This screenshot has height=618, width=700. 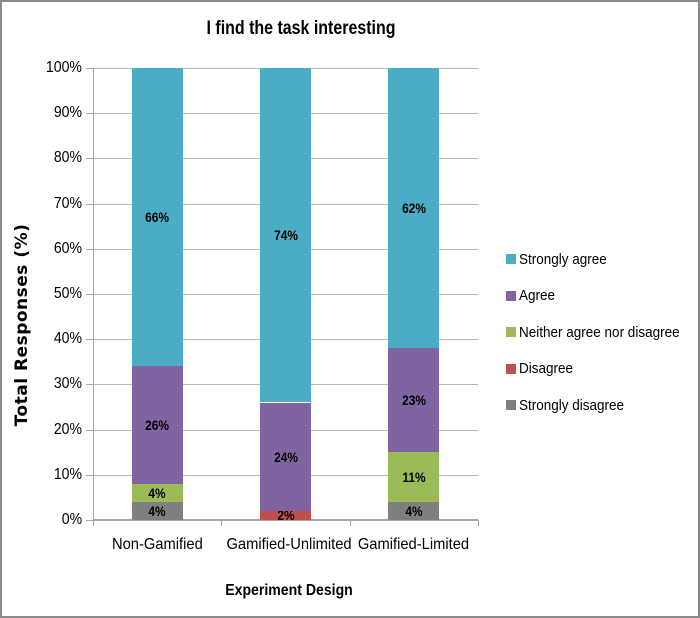 What do you see at coordinates (289, 544) in the screenshot?
I see `x-category-label-text: Gamified-Unlimited` at bounding box center [289, 544].